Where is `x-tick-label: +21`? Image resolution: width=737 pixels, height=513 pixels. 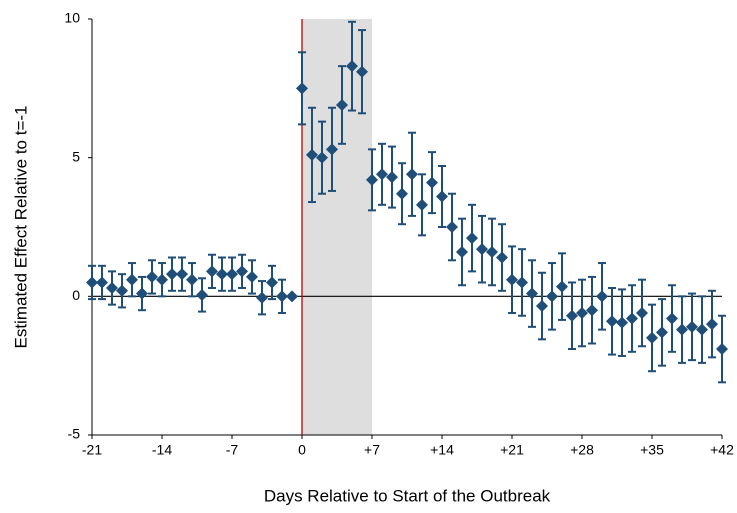 x-tick-label: +21 is located at coordinates (512, 450).